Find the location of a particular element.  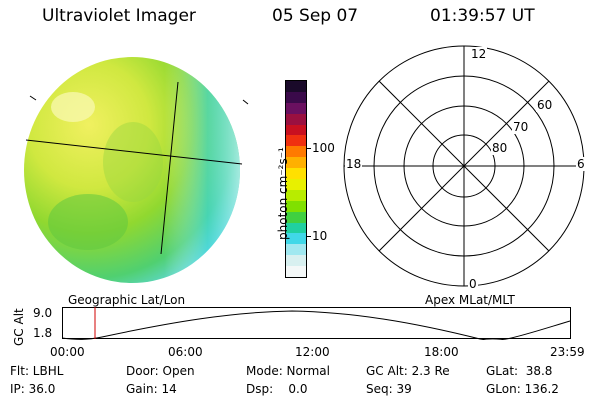

altitude-curve is located at coordinates (316, 325).